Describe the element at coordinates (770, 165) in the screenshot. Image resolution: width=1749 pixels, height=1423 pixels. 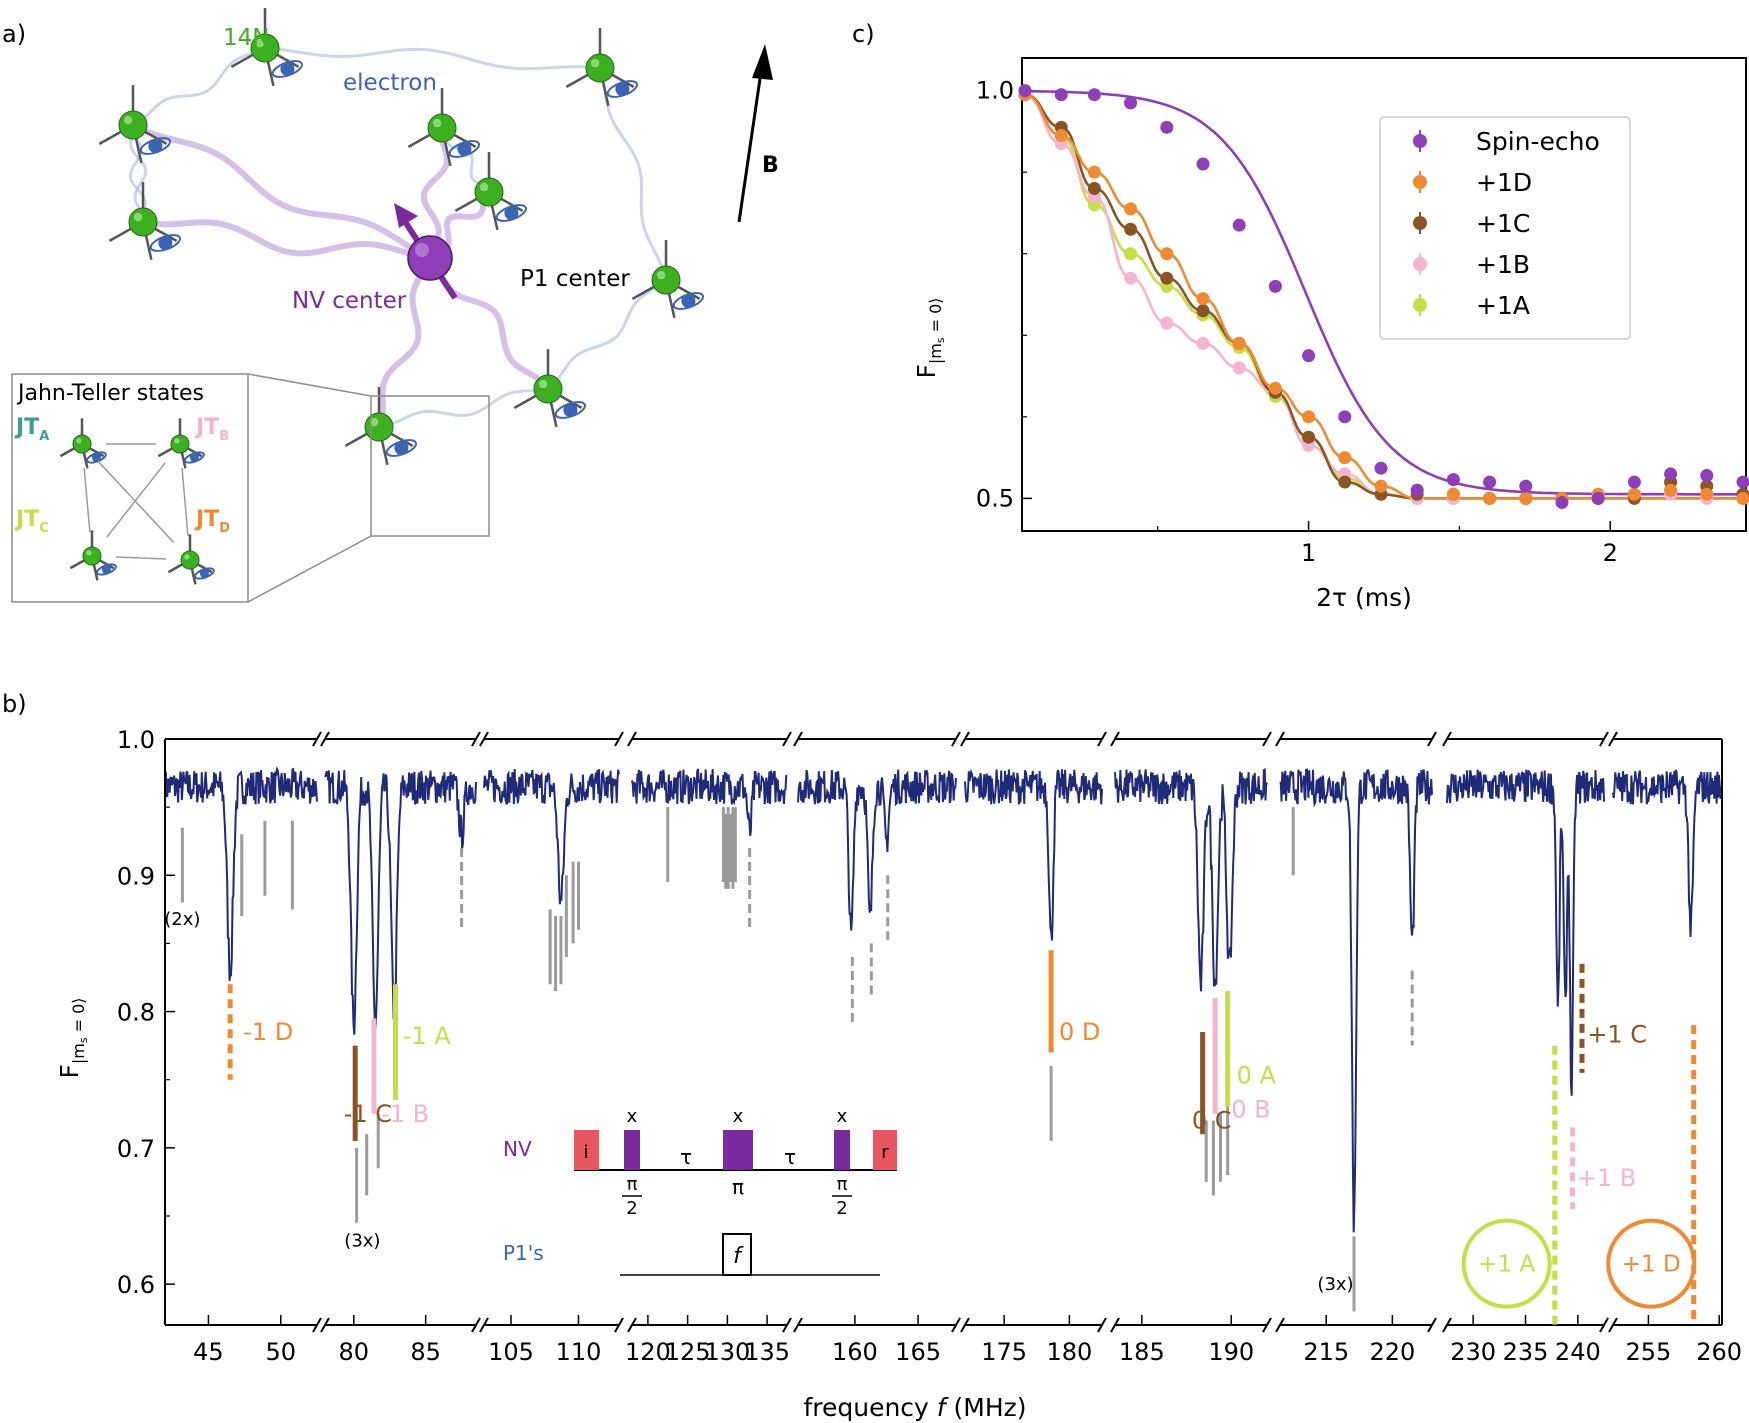
I see `label-b-field: B` at that location.